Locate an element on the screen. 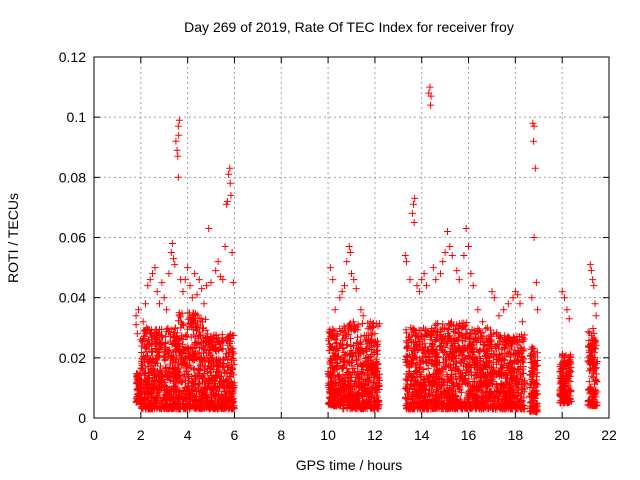  x-tick-label: 12 is located at coordinates (375, 435).